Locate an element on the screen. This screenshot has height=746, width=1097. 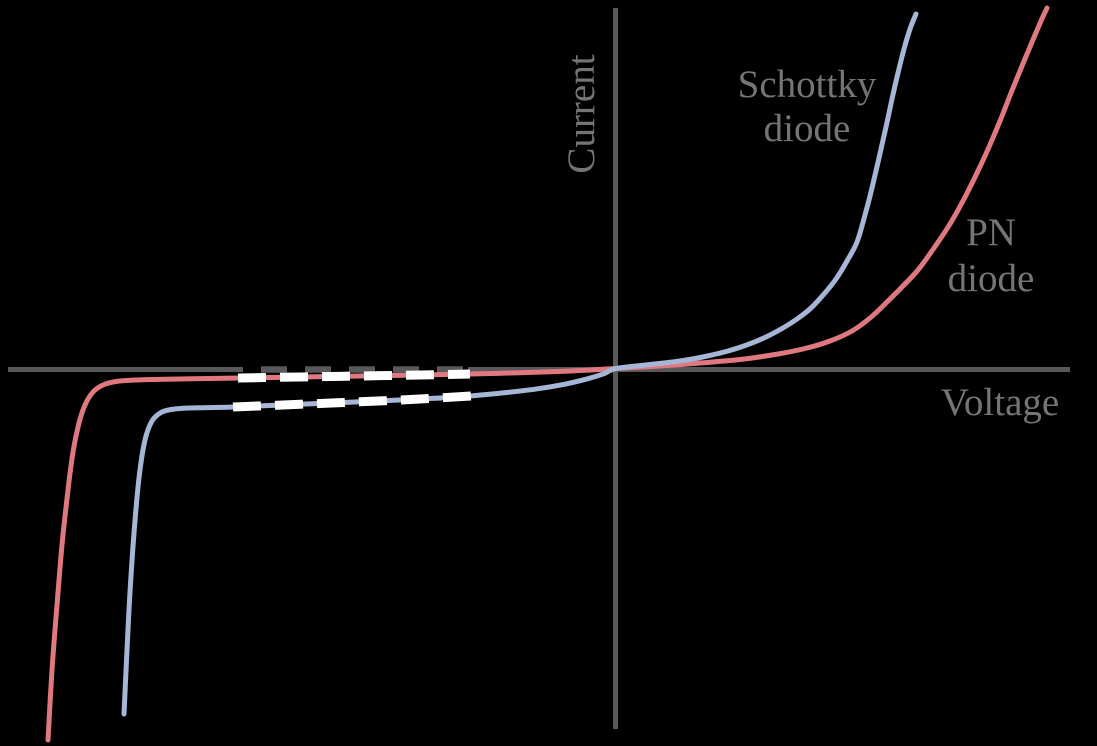
pn-series-label: PN diode is located at coordinates (991, 256).